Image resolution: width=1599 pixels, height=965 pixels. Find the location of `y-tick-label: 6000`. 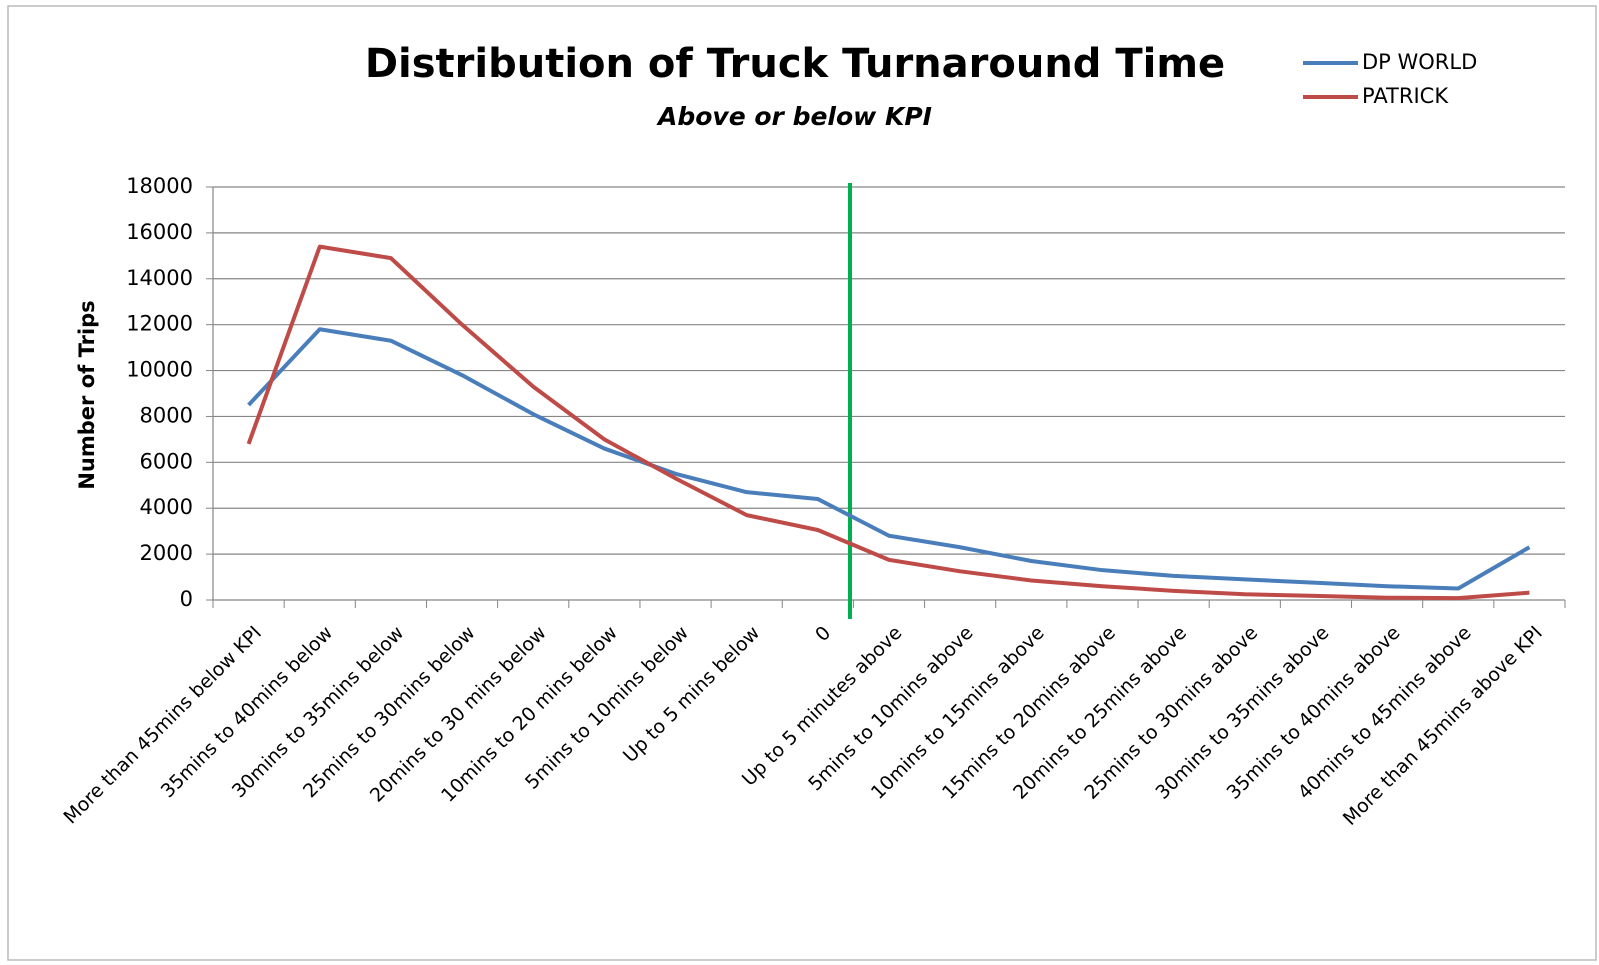

y-tick-label: 6000 is located at coordinates (166, 461).